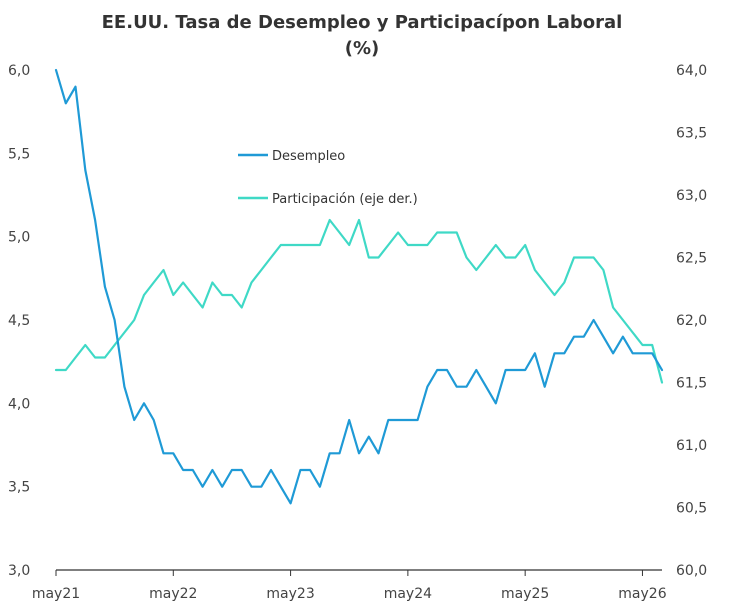 This screenshot has height=606, width=731. I want to click on left-y-tick-label: 3,5, so click(19, 488).